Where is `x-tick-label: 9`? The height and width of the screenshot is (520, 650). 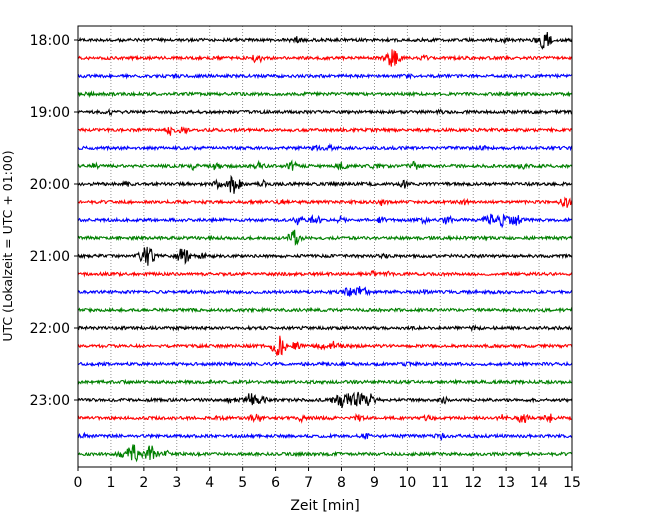 x-tick-label: 9 is located at coordinates (374, 483).